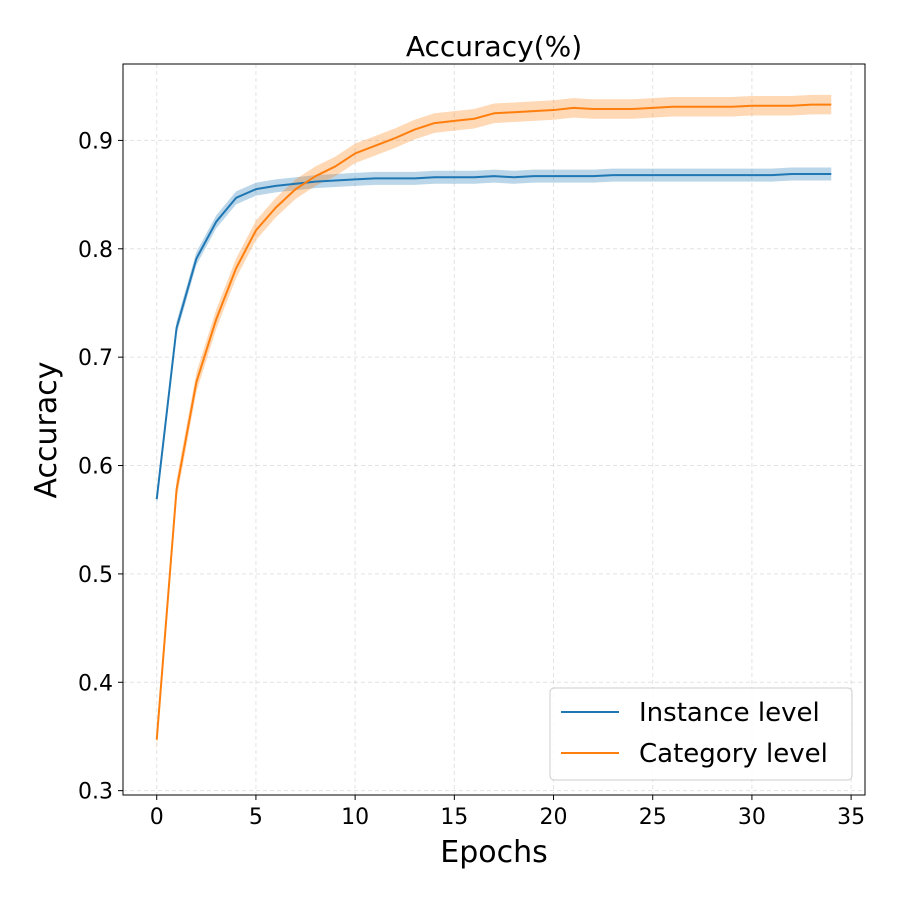 Image resolution: width=900 pixels, height=900 pixels. Describe the element at coordinates (95, 250) in the screenshot. I see `y-tick-label: 0.8` at that location.